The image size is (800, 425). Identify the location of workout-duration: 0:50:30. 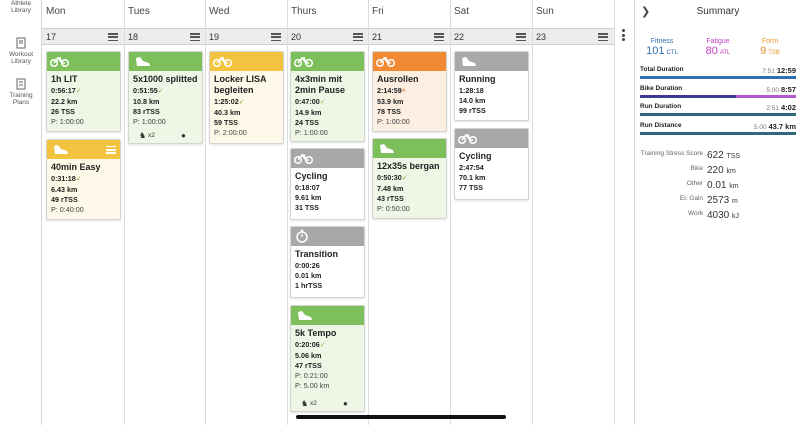
(389, 177).